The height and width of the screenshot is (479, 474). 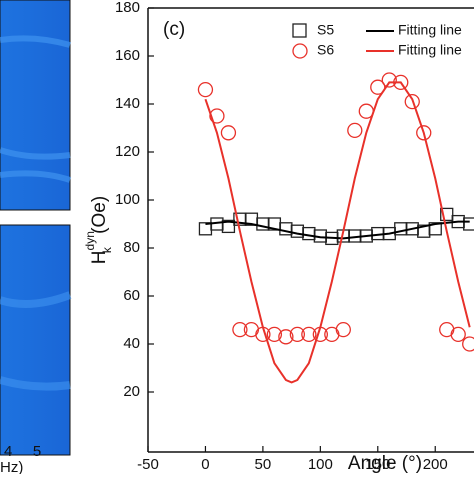 What do you see at coordinates (127, 55) in the screenshot?
I see `y-tick-label: 160` at bounding box center [127, 55].